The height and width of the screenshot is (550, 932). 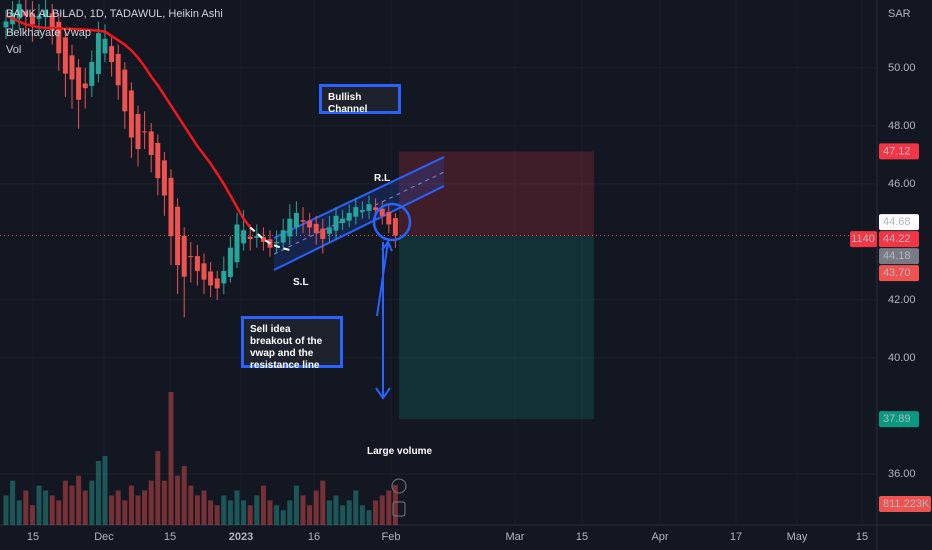 I want to click on price-label: 44.18, so click(x=897, y=256).